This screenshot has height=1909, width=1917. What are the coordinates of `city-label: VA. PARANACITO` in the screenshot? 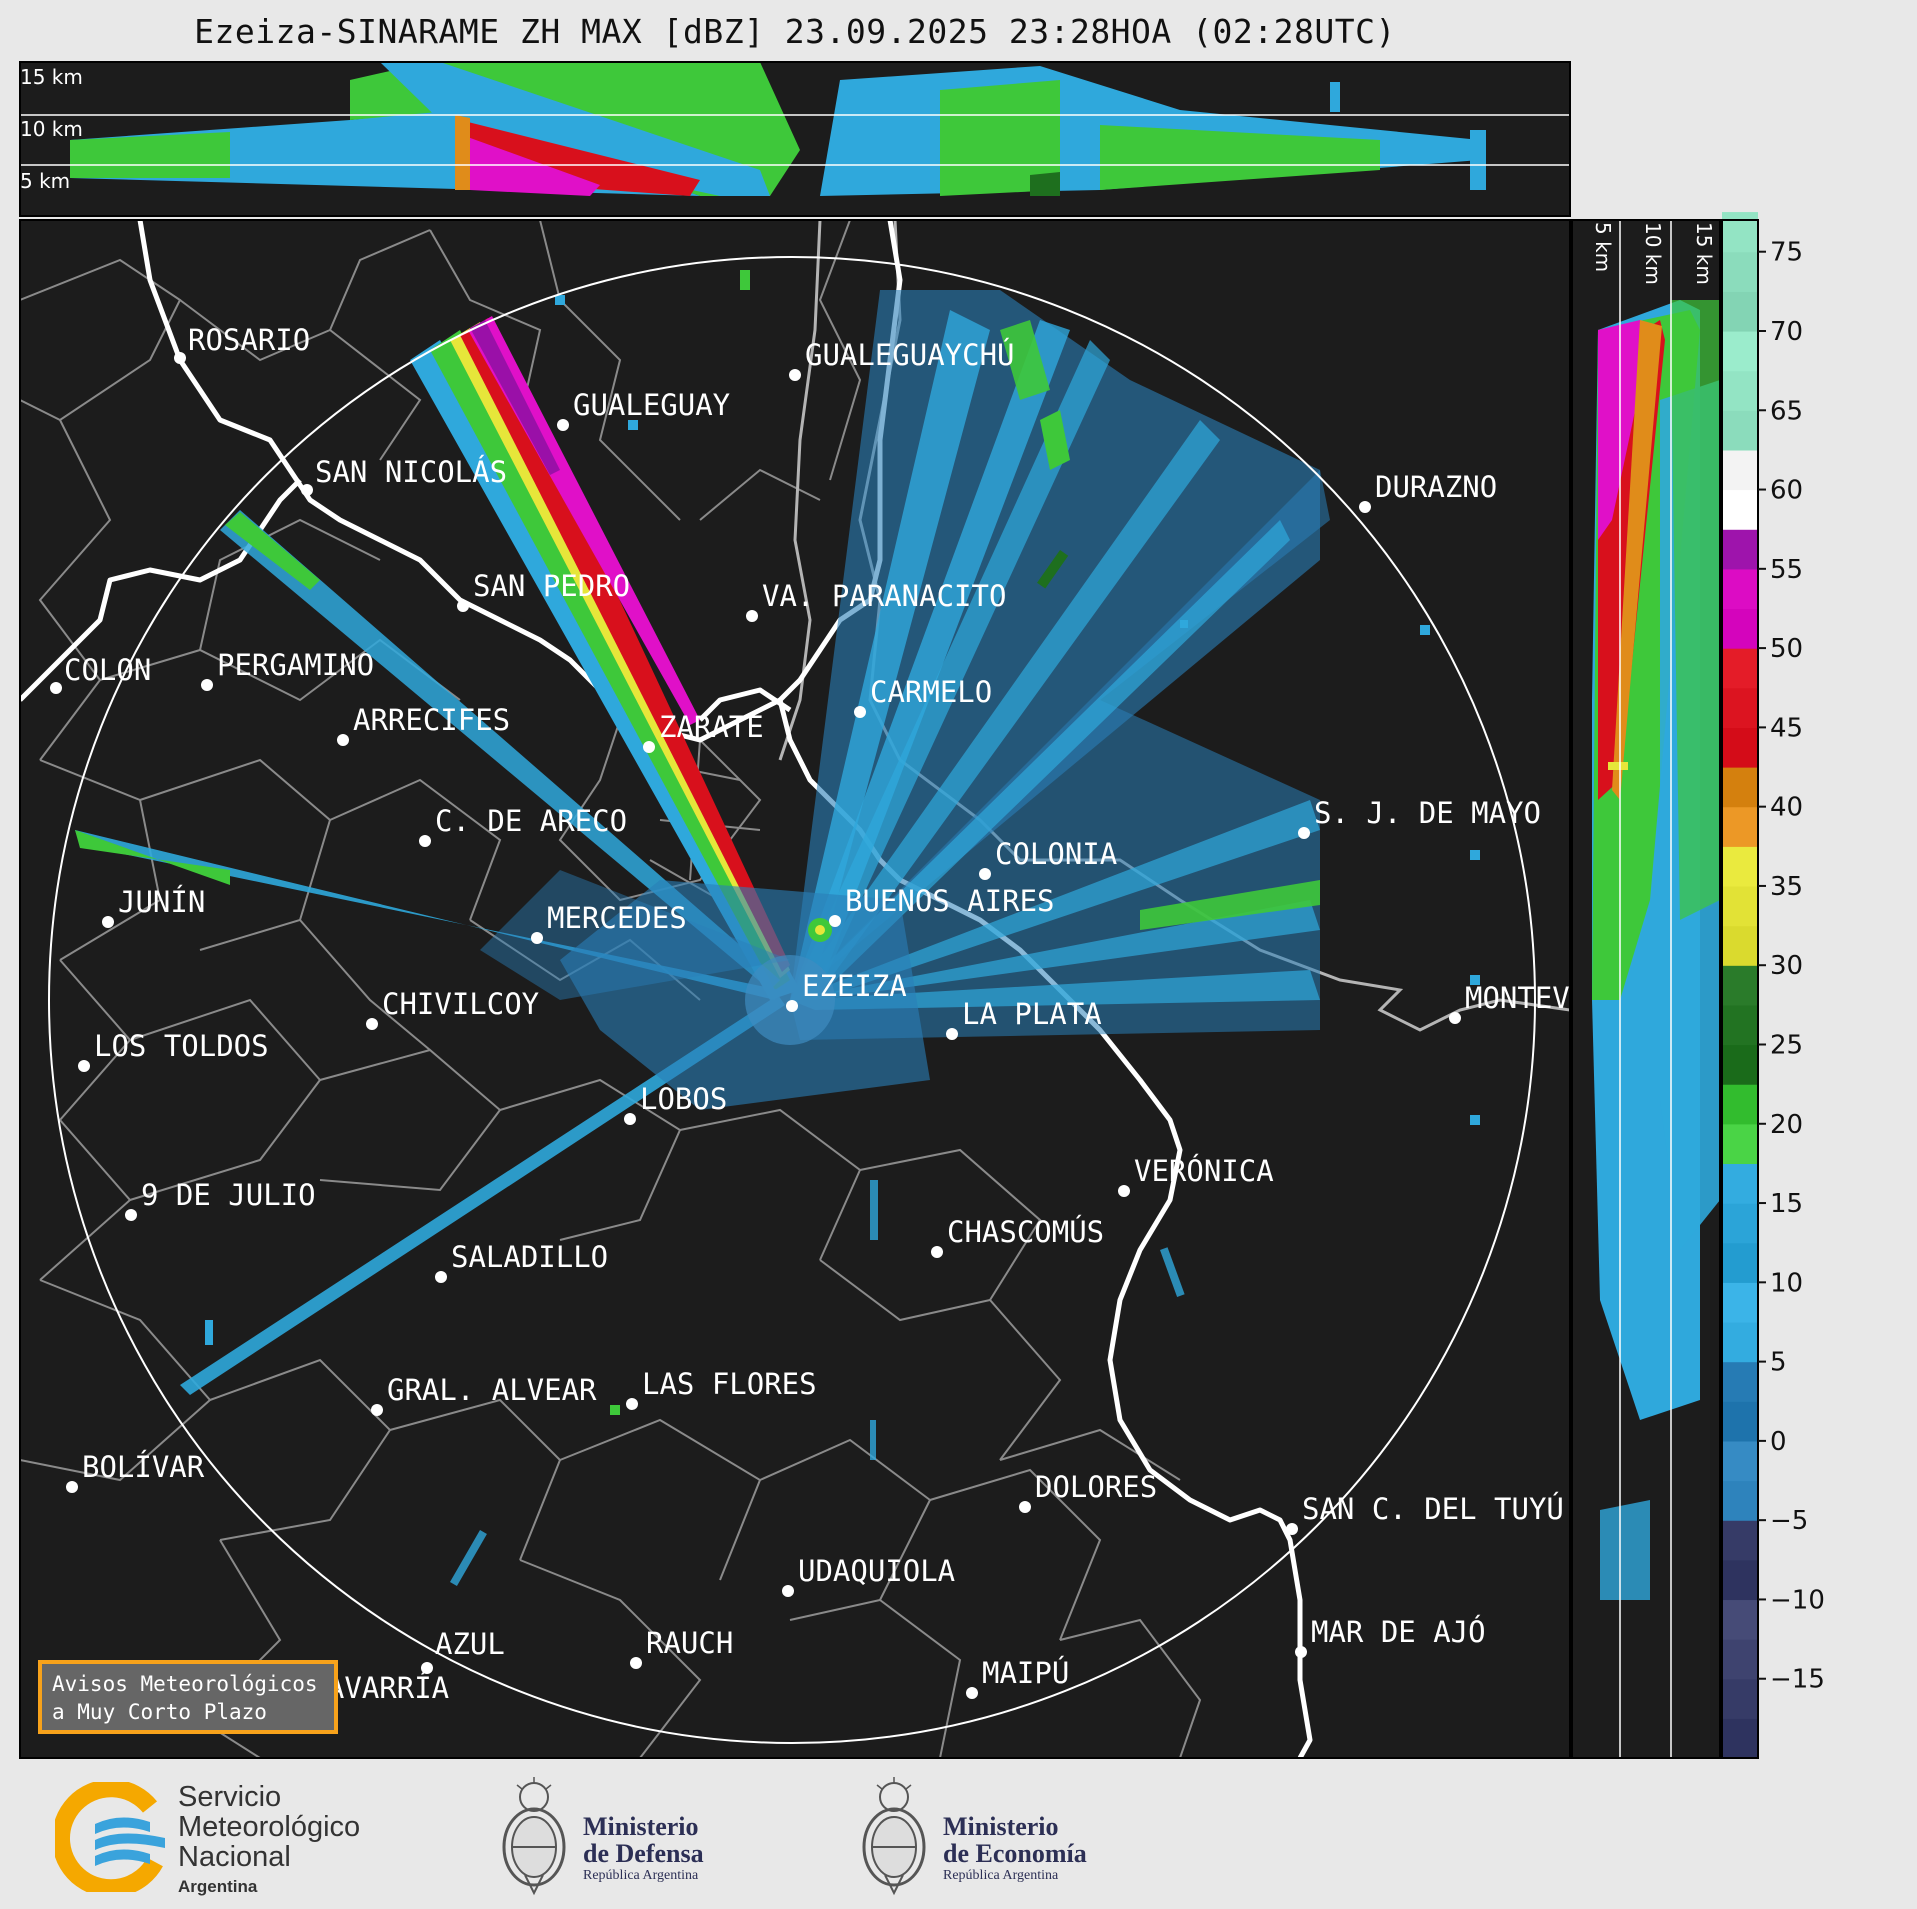 It's located at (884, 596).